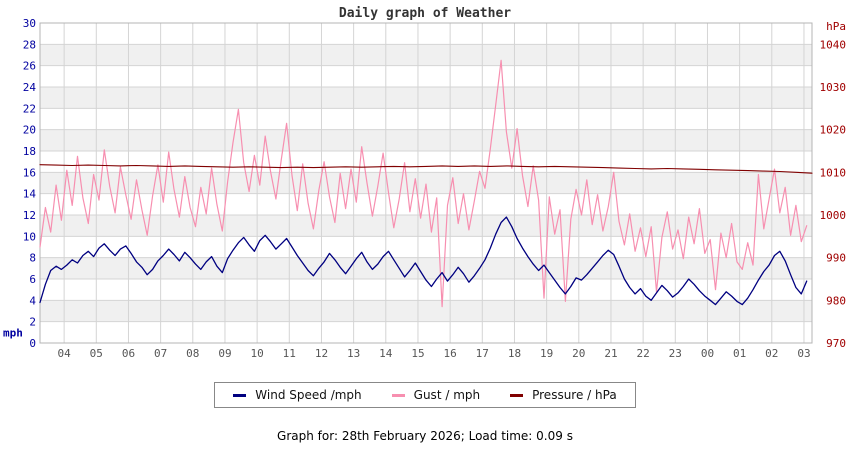 This screenshot has height=450, width=850. What do you see at coordinates (240, 395) in the screenshot?
I see `wind-speed-line-icon` at bounding box center [240, 395].